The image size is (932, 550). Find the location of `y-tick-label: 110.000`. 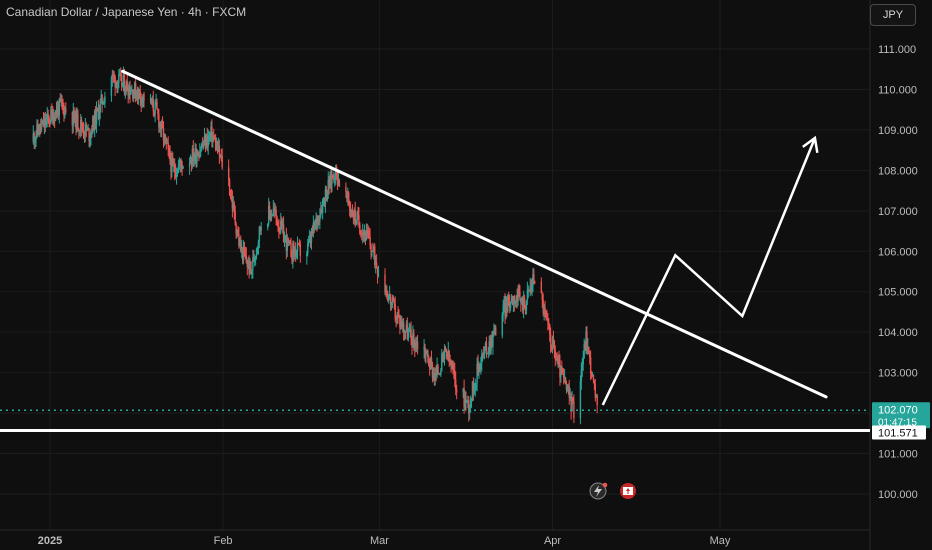

y-tick-label: 110.000 is located at coordinates (897, 90).